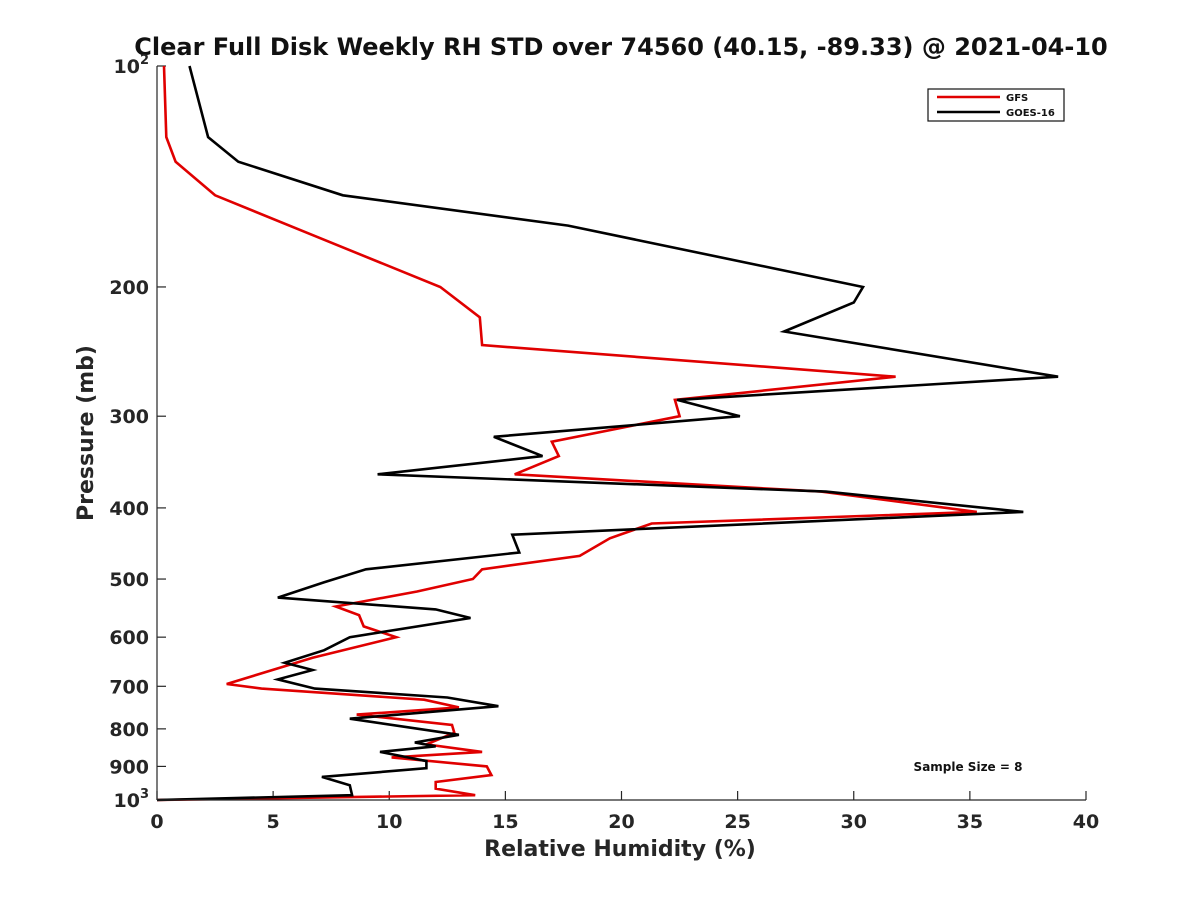 This screenshot has width=1200, height=900. I want to click on y-tick-label: 600, so click(129, 638).